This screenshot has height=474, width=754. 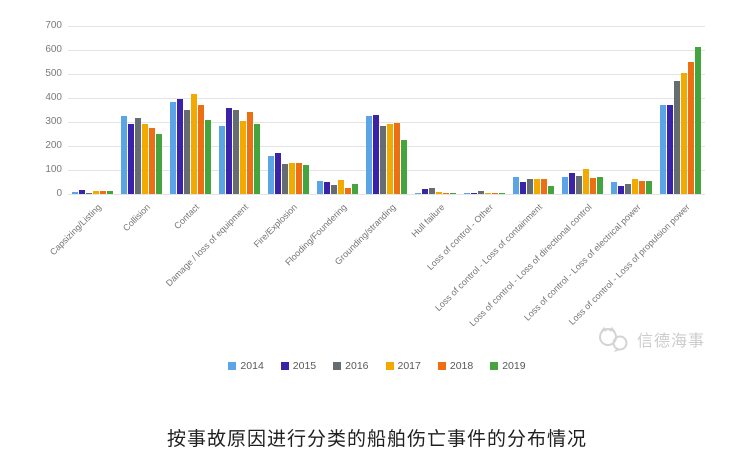 What do you see at coordinates (53, 121) in the screenshot?
I see `y-axis-tick-label: 300` at bounding box center [53, 121].